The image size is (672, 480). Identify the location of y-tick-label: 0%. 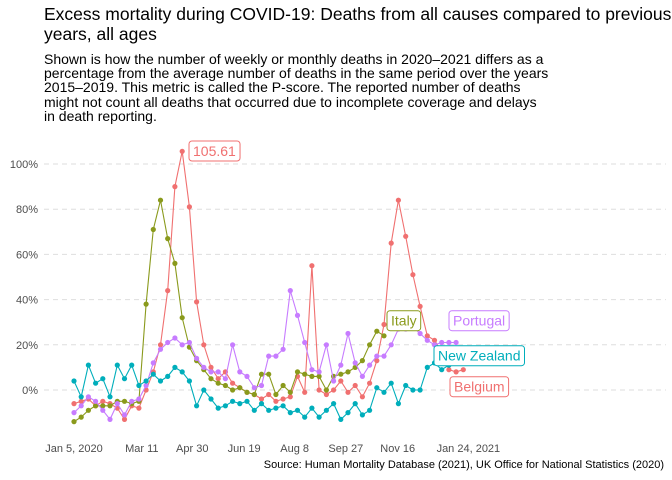
(30, 391).